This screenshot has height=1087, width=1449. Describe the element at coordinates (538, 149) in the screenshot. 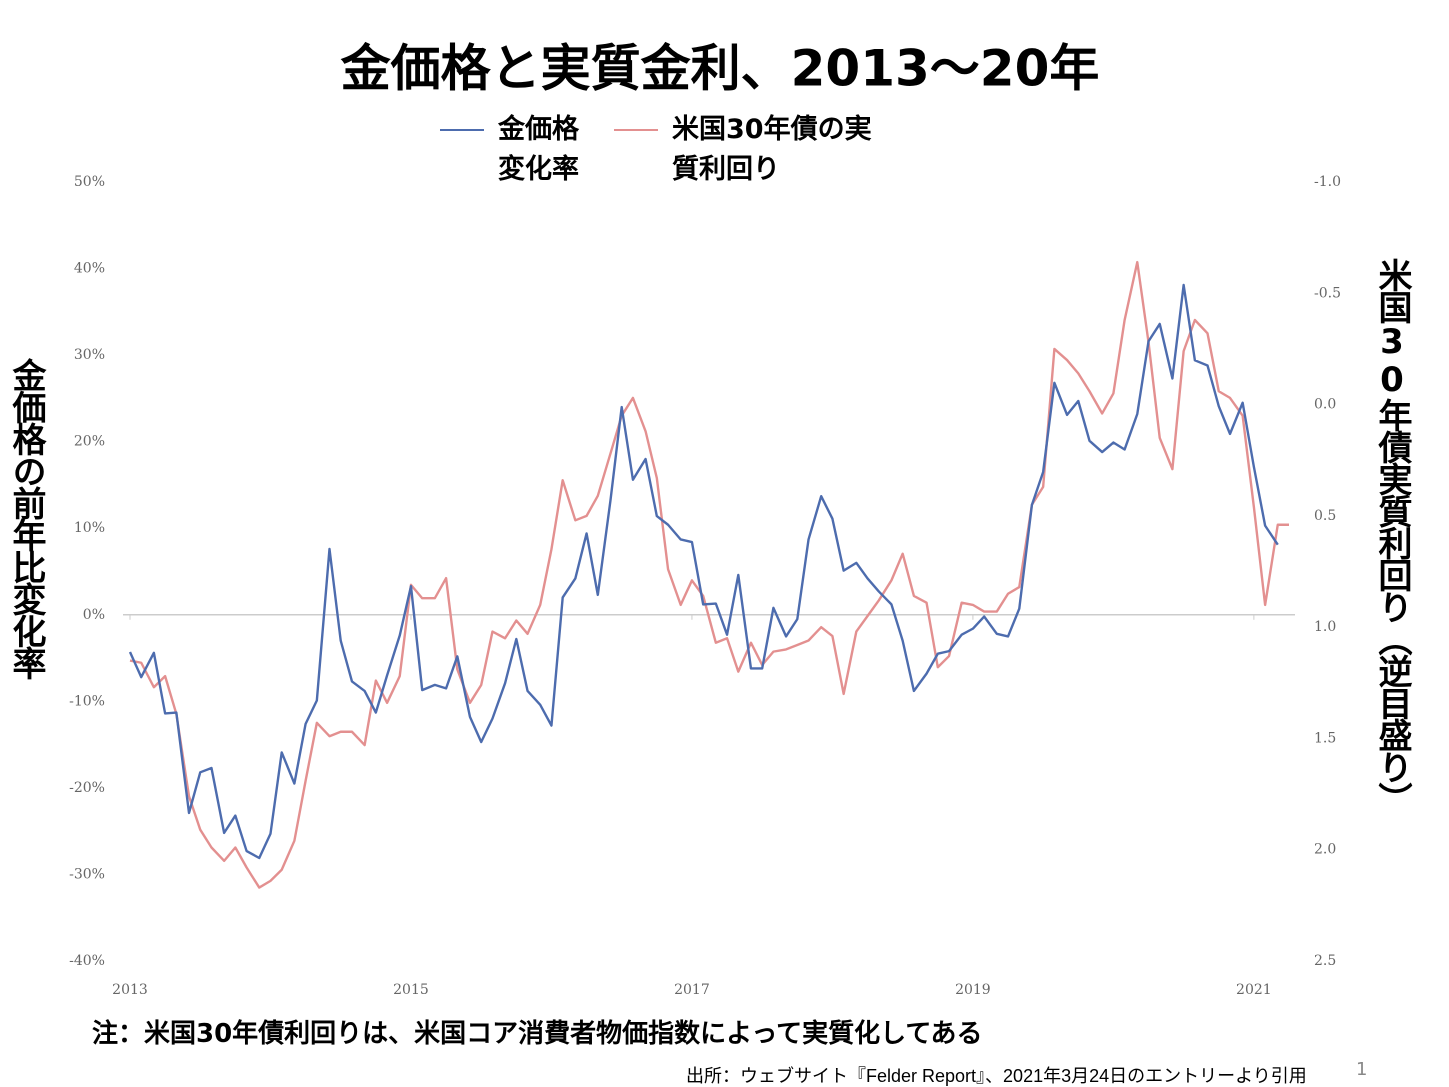

I see `legend-label: 金価格変化率` at that location.